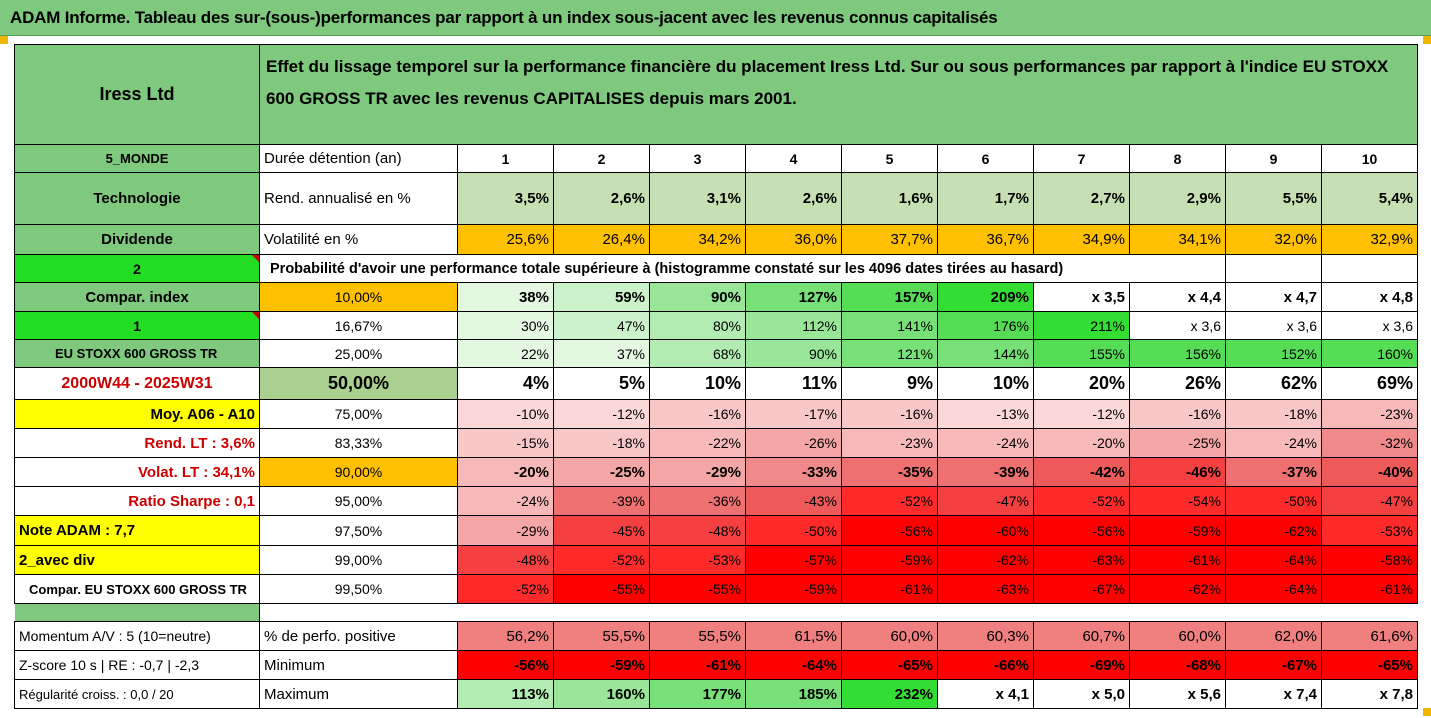  I want to click on quantile-value: -46%, so click(1177, 472).